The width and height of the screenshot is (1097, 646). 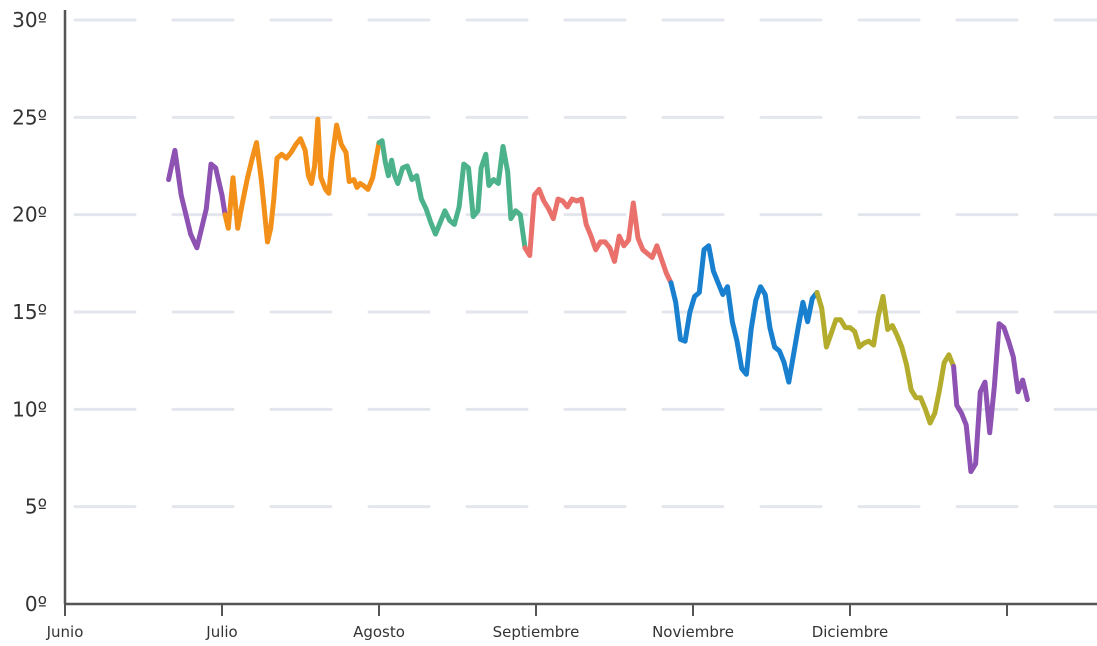 I want to click on y-tick-label: 20º, so click(x=29, y=215).